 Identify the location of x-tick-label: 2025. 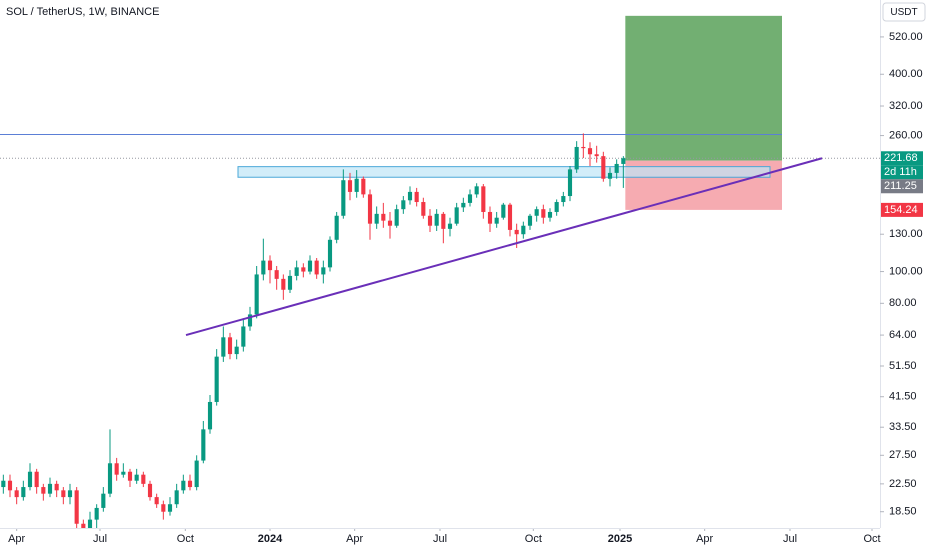
(620, 539).